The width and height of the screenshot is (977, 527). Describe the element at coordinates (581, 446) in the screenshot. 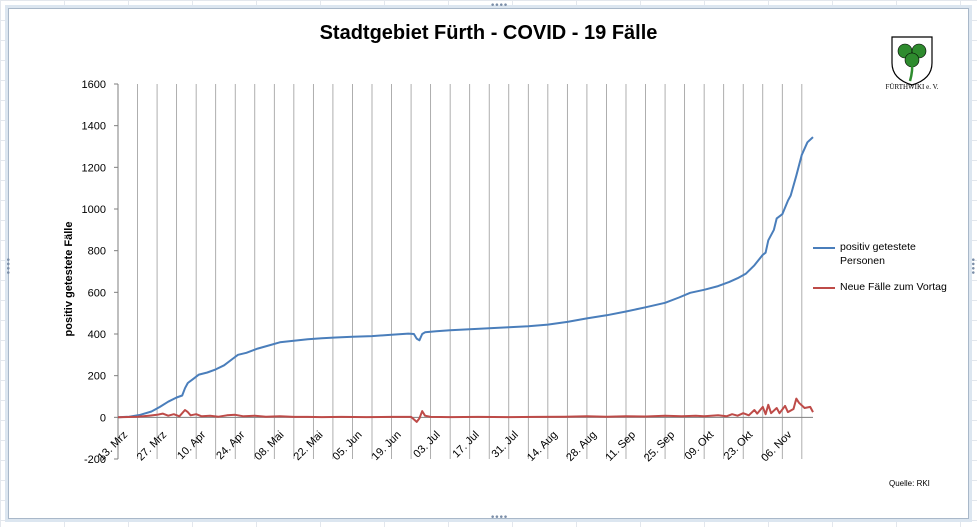

I see `x-tick-label: 28. Aug` at that location.